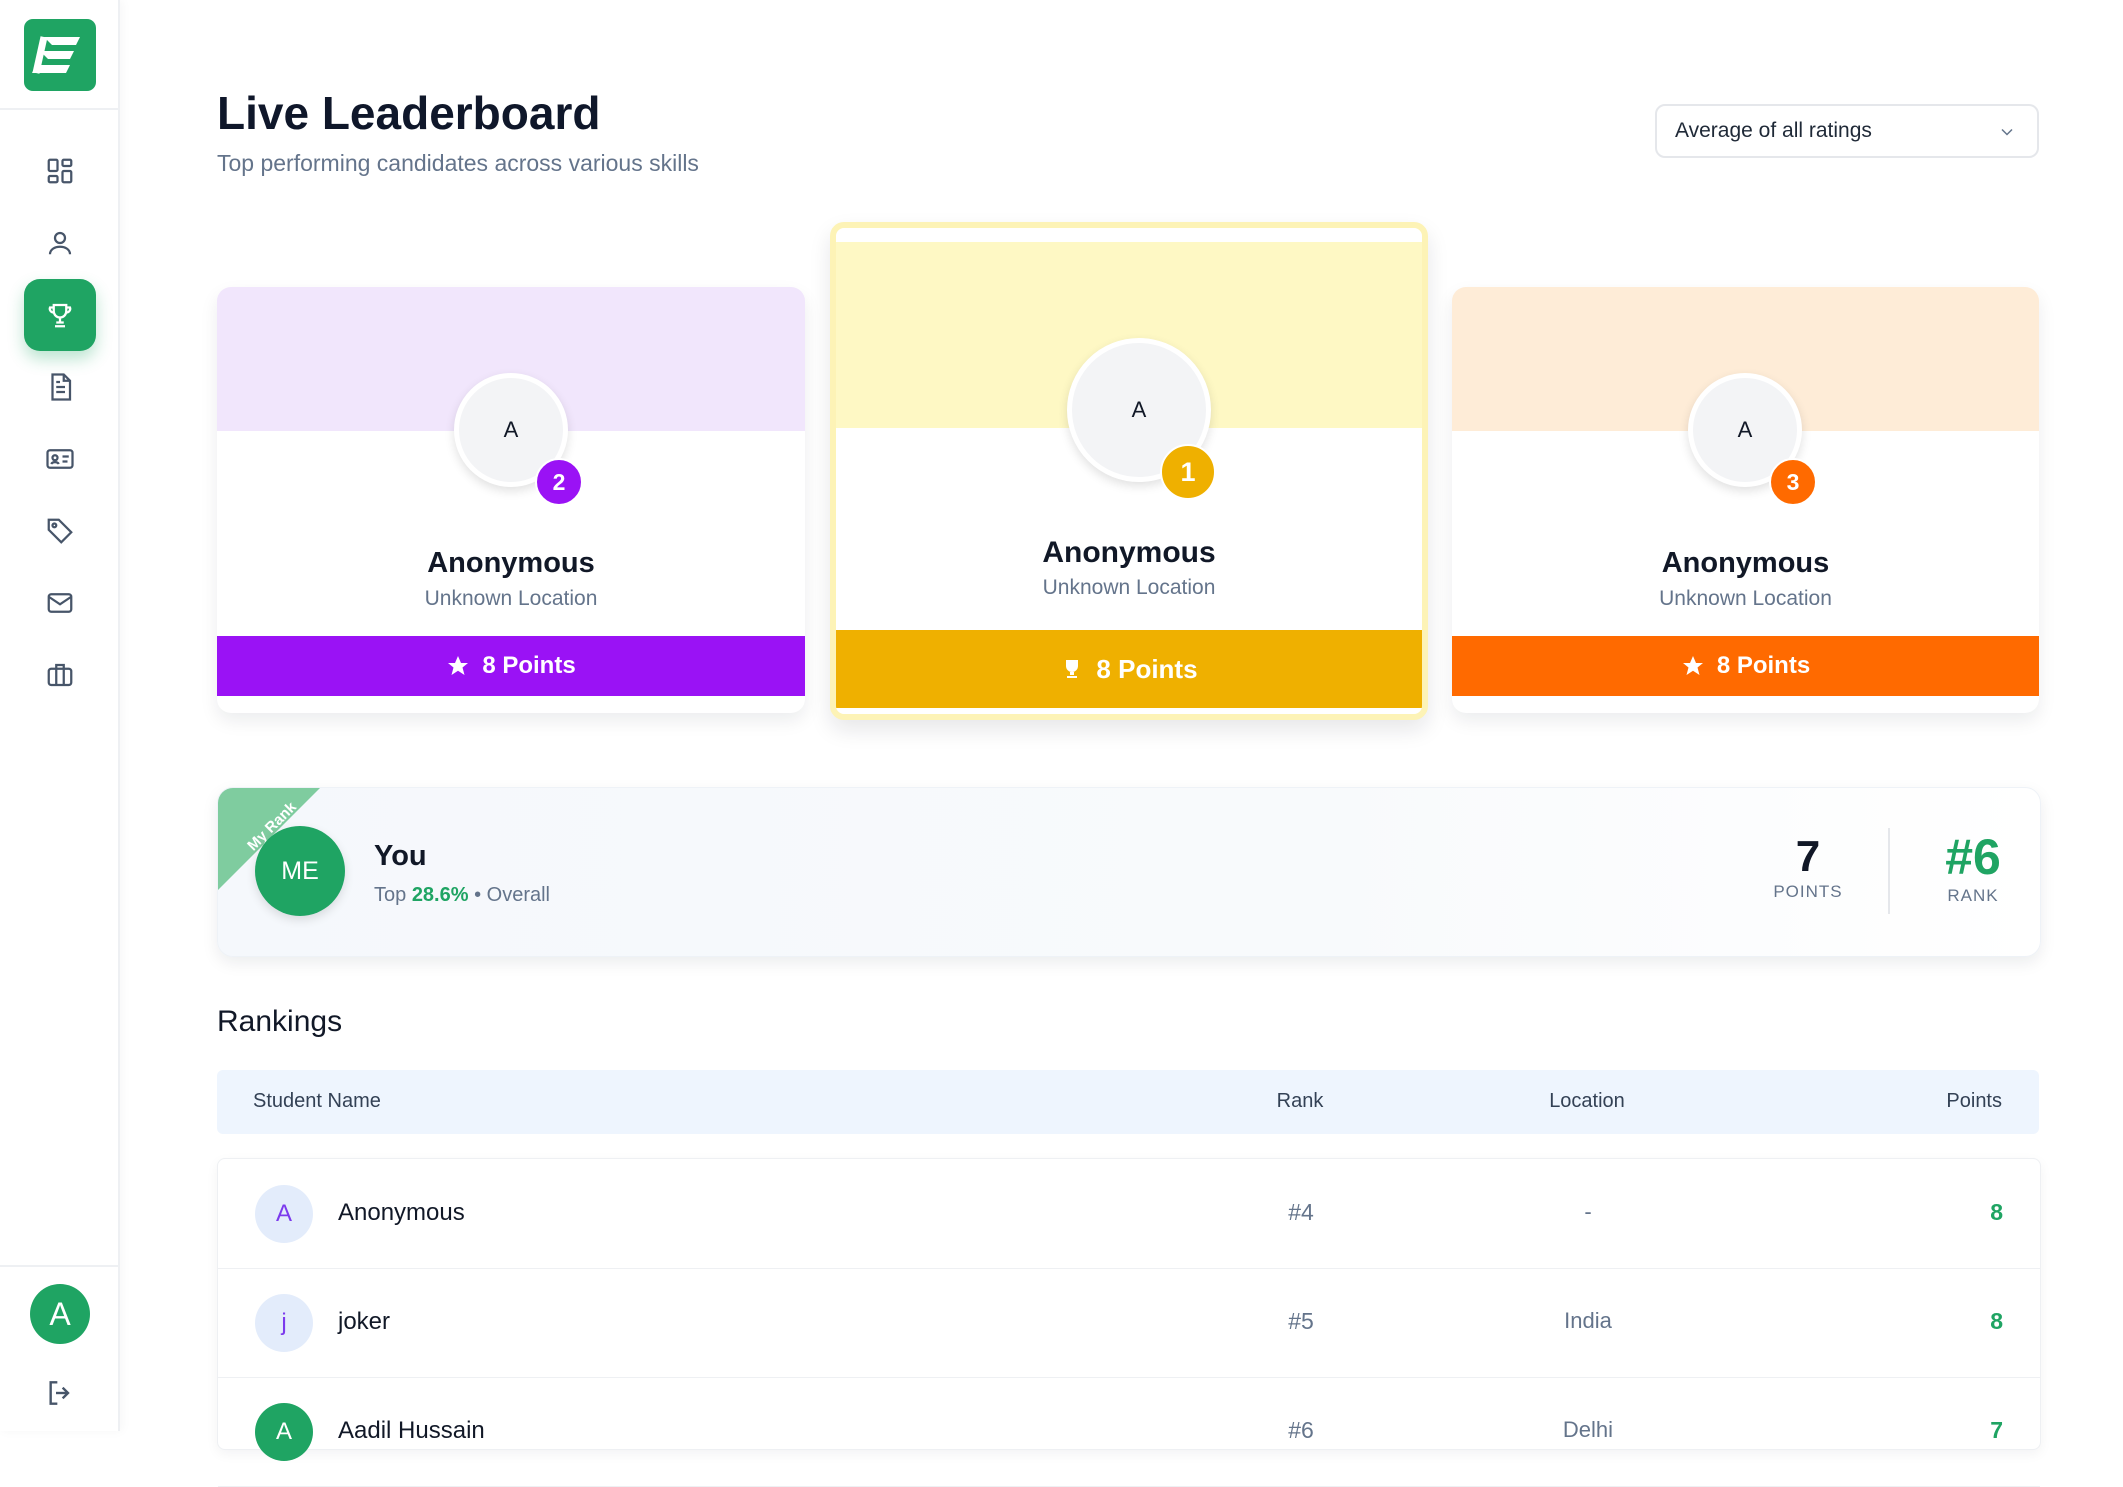 This screenshot has width=2123, height=1487. What do you see at coordinates (401, 1212) in the screenshot?
I see `student-name: Anonymous` at bounding box center [401, 1212].